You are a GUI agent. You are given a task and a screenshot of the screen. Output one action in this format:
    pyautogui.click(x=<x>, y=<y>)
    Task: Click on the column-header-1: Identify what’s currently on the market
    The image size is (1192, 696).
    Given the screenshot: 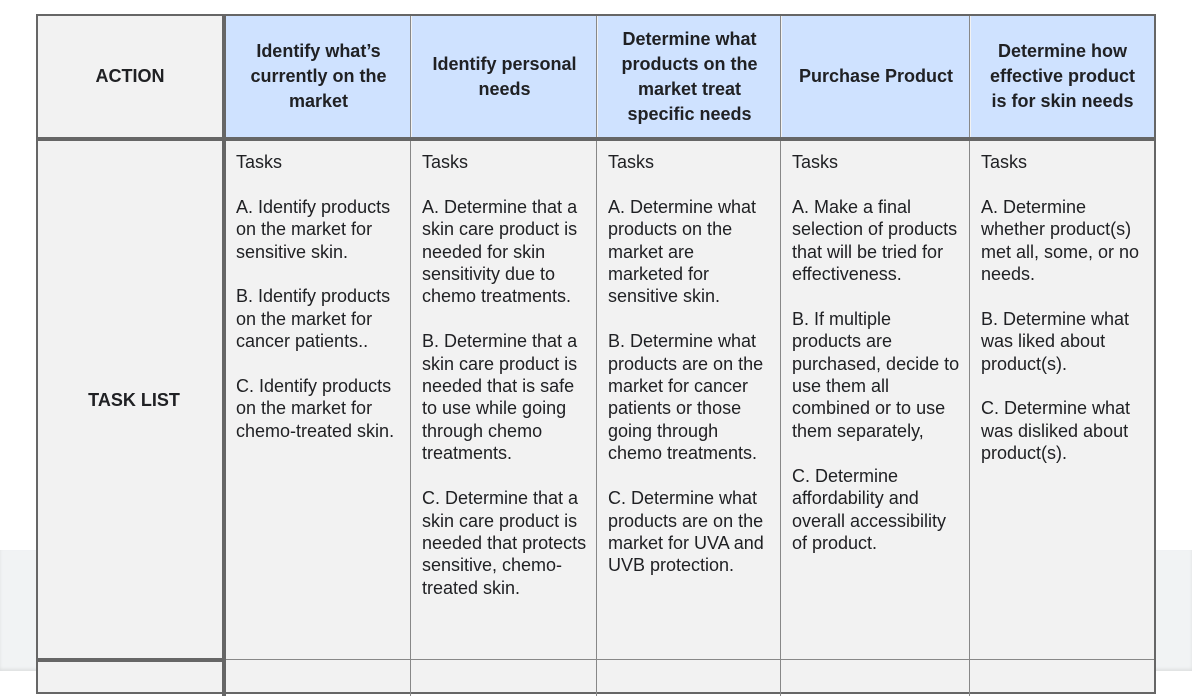 What is the action you would take?
    pyautogui.click(x=318, y=76)
    